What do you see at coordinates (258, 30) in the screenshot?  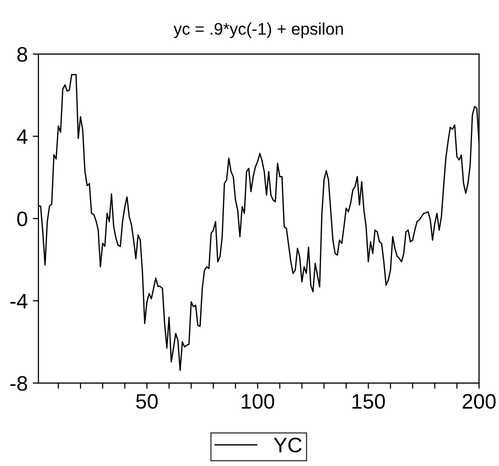 I see `chart-title: yc = .9*yc(-1) + epsilon` at bounding box center [258, 30].